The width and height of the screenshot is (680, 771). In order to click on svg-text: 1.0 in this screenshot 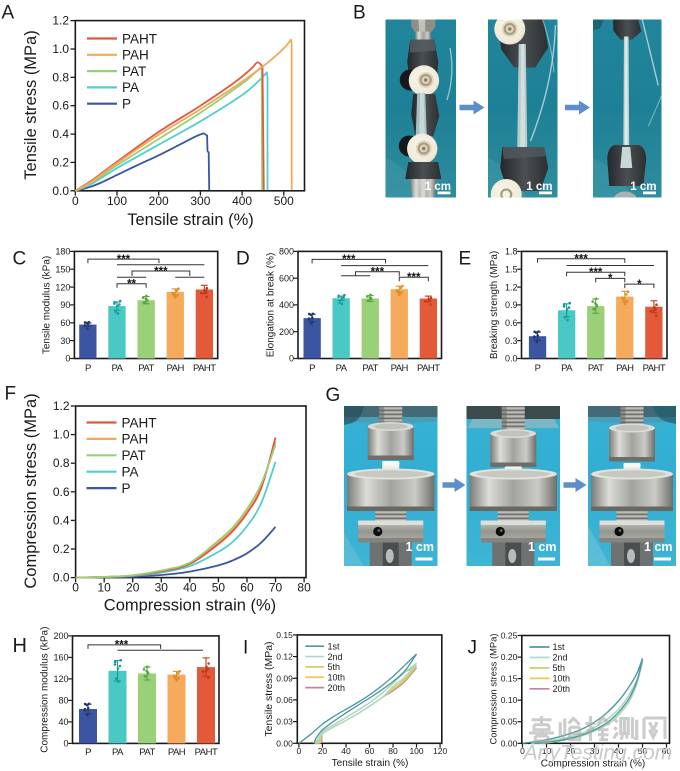, I will do `click(60, 49)`.